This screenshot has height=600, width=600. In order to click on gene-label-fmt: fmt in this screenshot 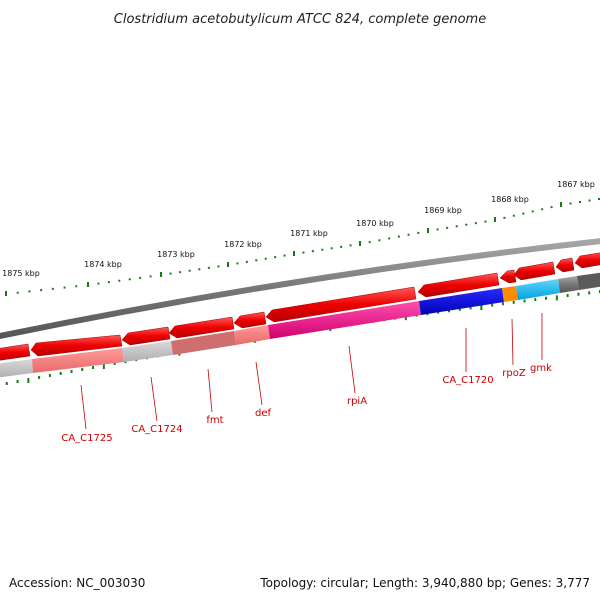, I will do `click(214, 420)`.